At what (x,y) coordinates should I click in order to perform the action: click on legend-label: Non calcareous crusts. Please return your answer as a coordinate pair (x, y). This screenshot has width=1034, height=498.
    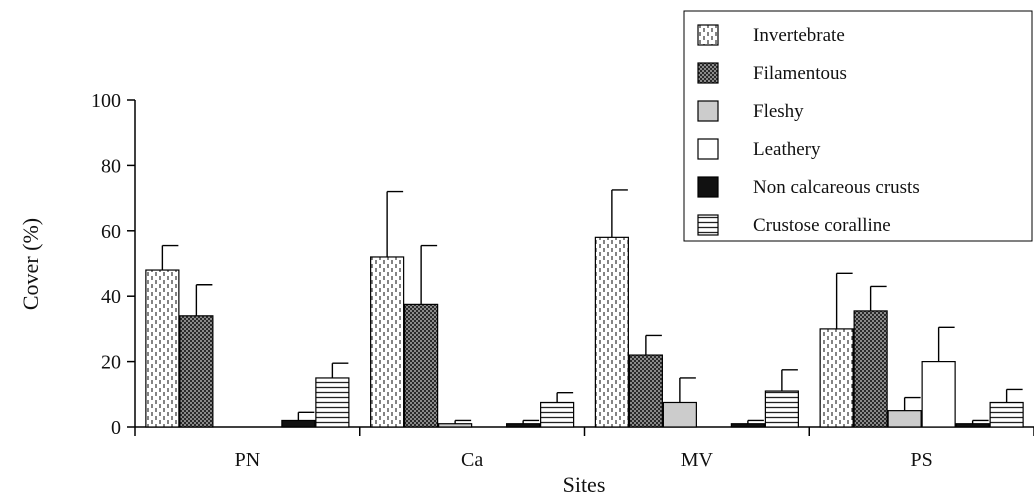
    Looking at the image, I should click on (836, 187).